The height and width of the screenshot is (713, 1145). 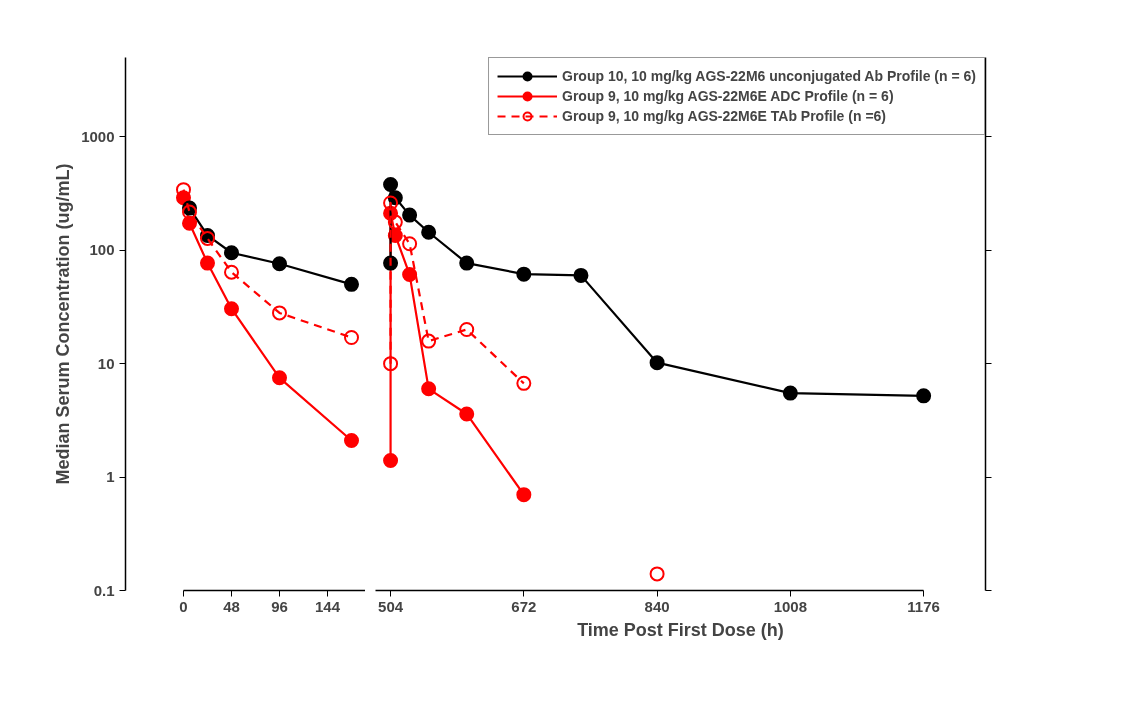 What do you see at coordinates (769, 76) in the screenshot?
I see `legend-label: Group 10, 10 mg/kg AGS-22M6 unconjugated Ab Profile (n = 6)` at bounding box center [769, 76].